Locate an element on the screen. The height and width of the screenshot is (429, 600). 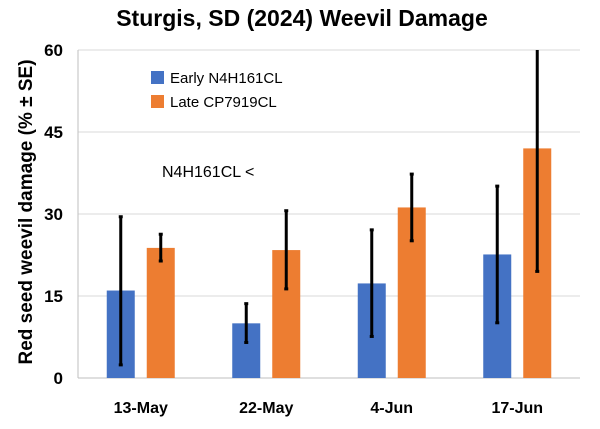
y-tick-label: 30 is located at coordinates (53, 214).